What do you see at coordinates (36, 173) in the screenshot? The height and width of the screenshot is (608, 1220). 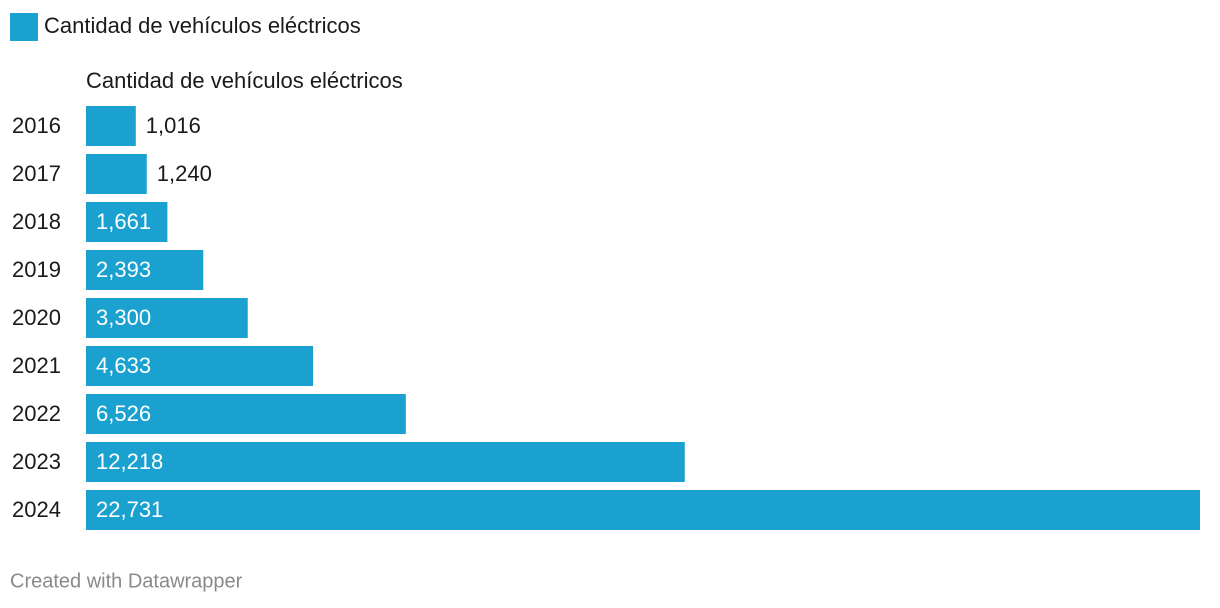 I see `y-tick-label: 2017` at bounding box center [36, 173].